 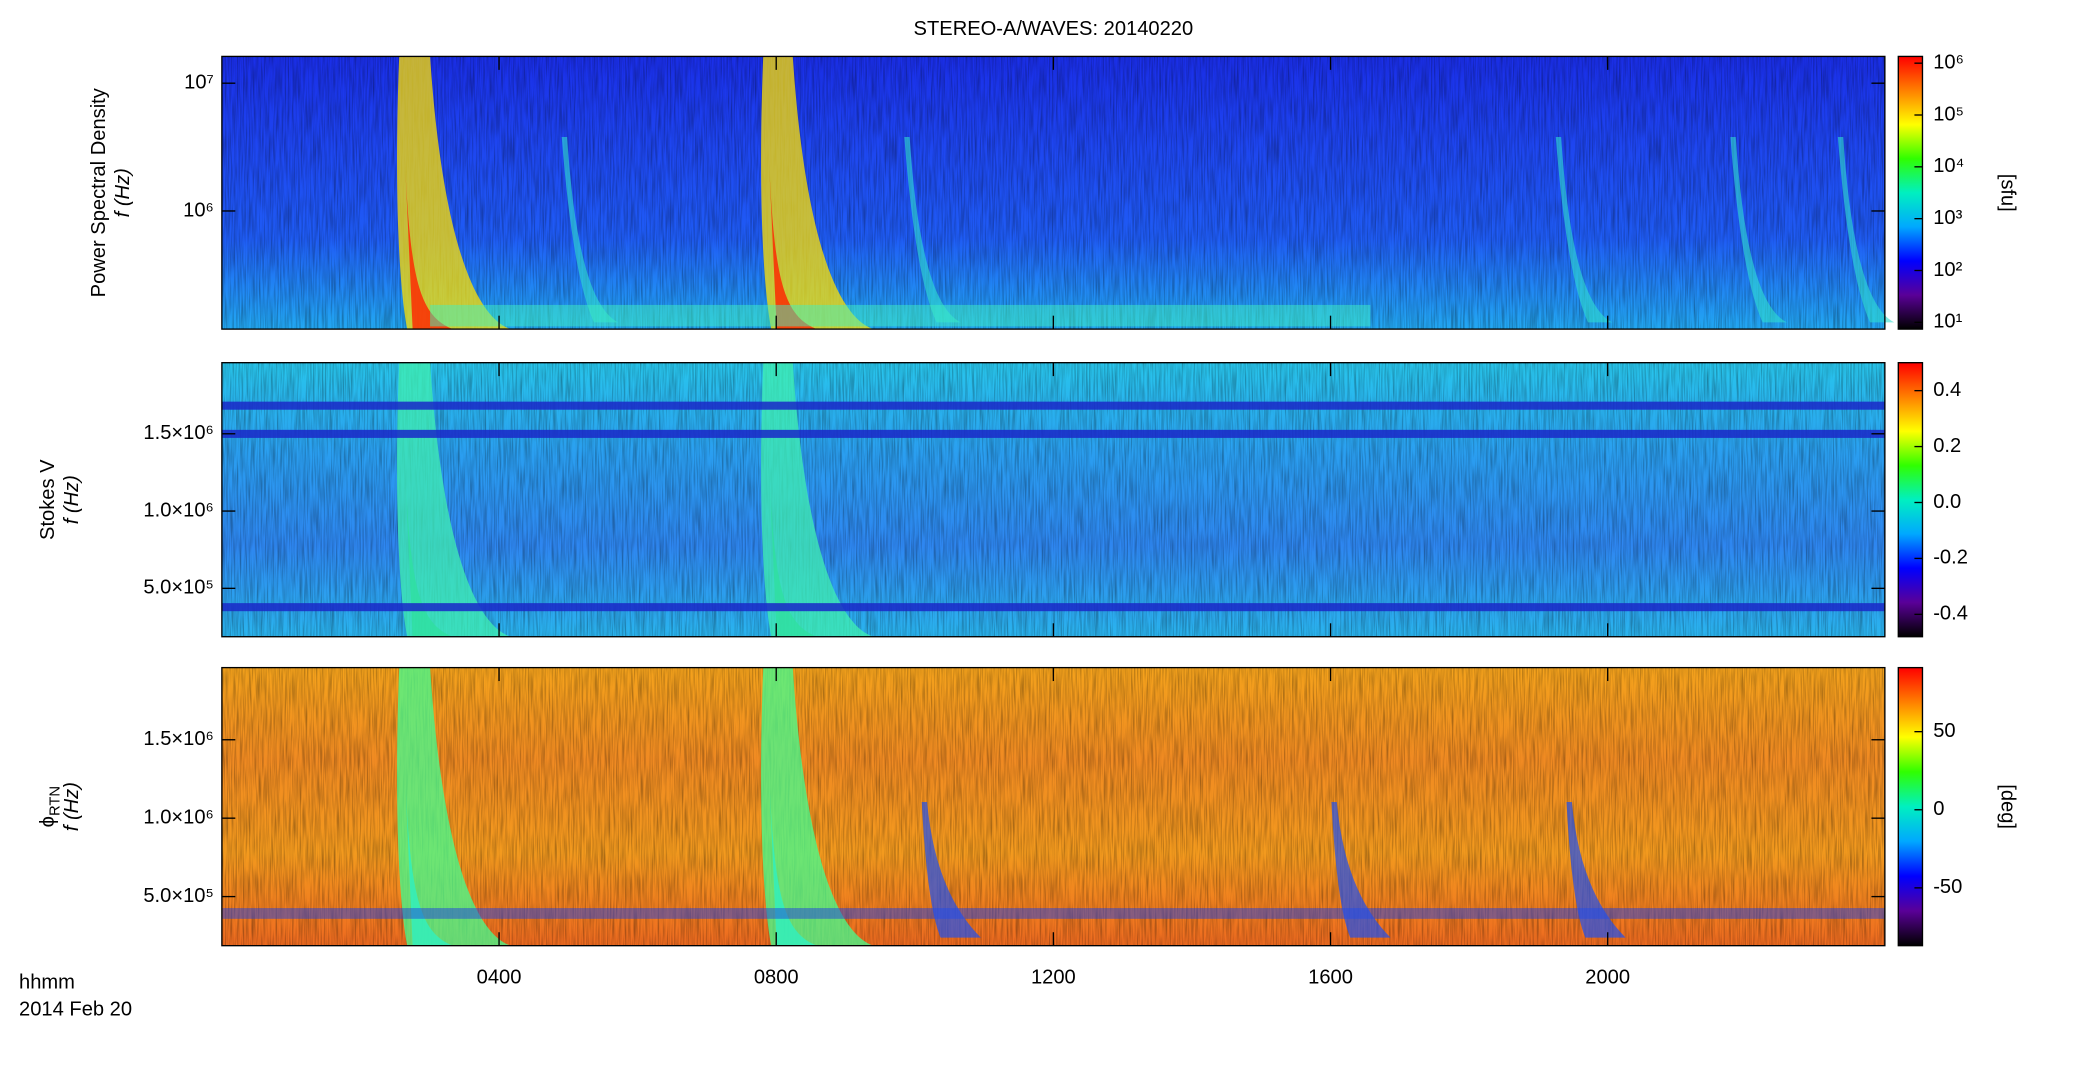 What do you see at coordinates (99, 192) in the screenshot?
I see `y-axis-label: Power Spectral Density` at bounding box center [99, 192].